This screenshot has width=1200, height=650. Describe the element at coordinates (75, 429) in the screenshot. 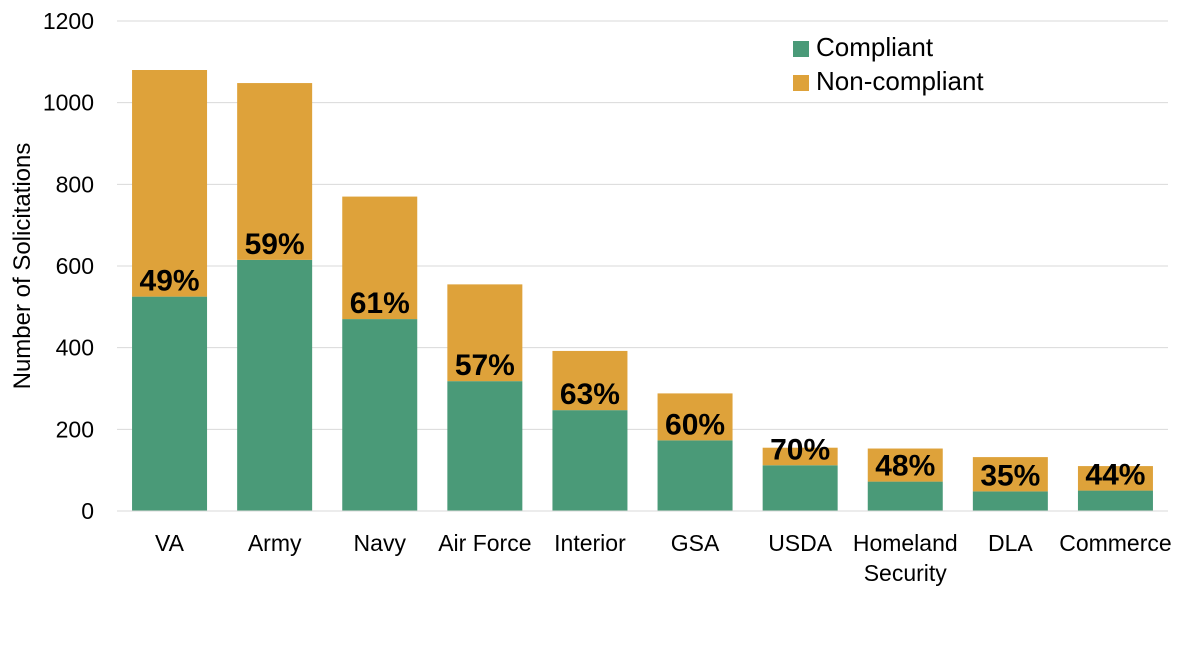

I see `y-tick-label: 200` at that location.